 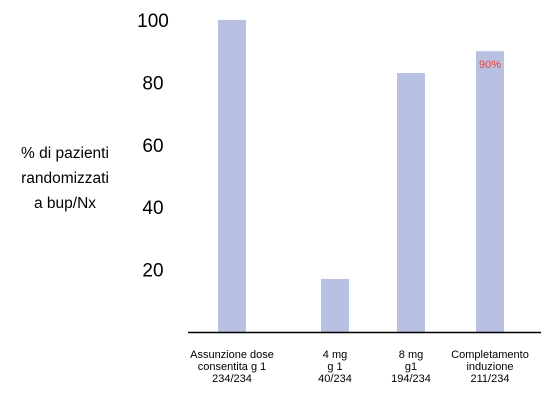 What do you see at coordinates (490, 379) in the screenshot?
I see `category-label-4-line-3: 211/234` at bounding box center [490, 379].